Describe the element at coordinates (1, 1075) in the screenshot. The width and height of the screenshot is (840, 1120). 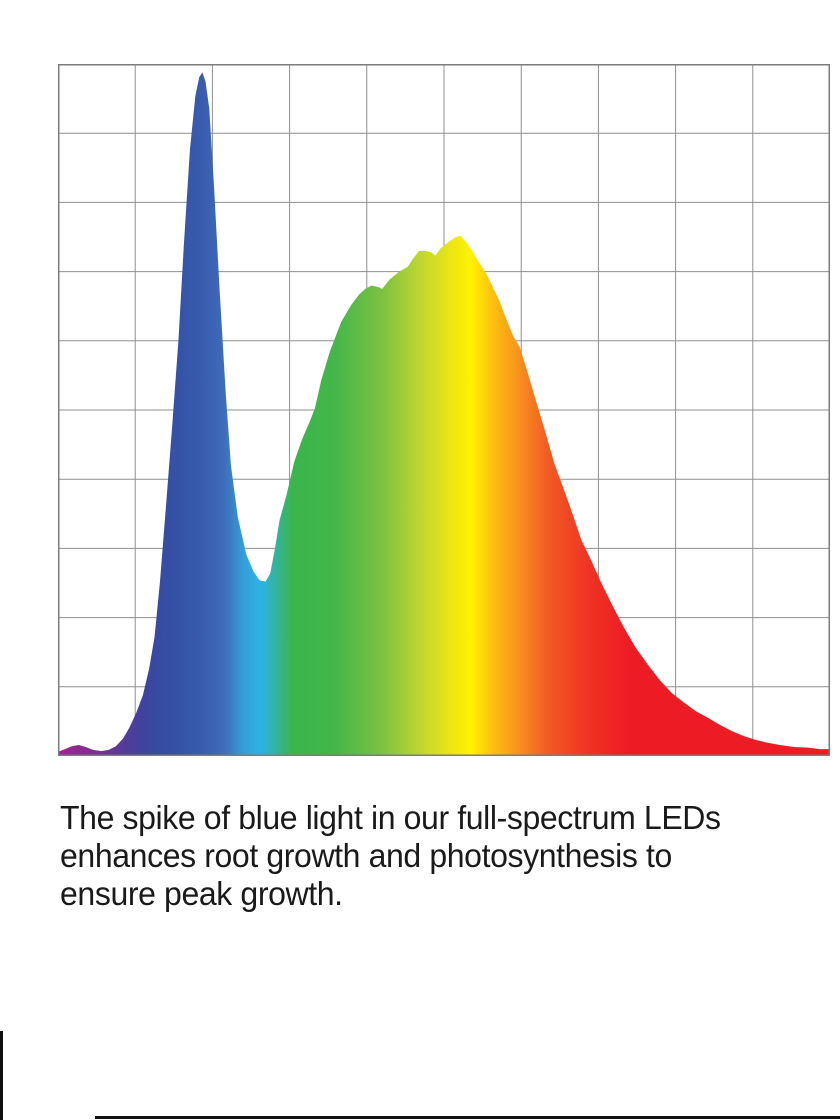
I see `page-edge-border-vertical` at that location.